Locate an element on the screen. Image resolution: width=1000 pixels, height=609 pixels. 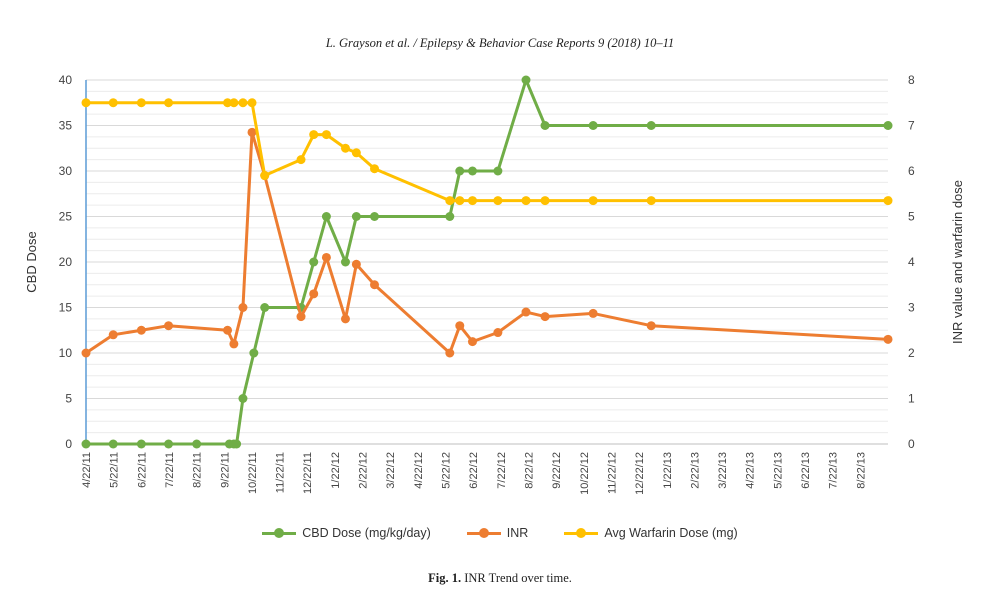
y2-tick-label: 5 is located at coordinates (911, 217).